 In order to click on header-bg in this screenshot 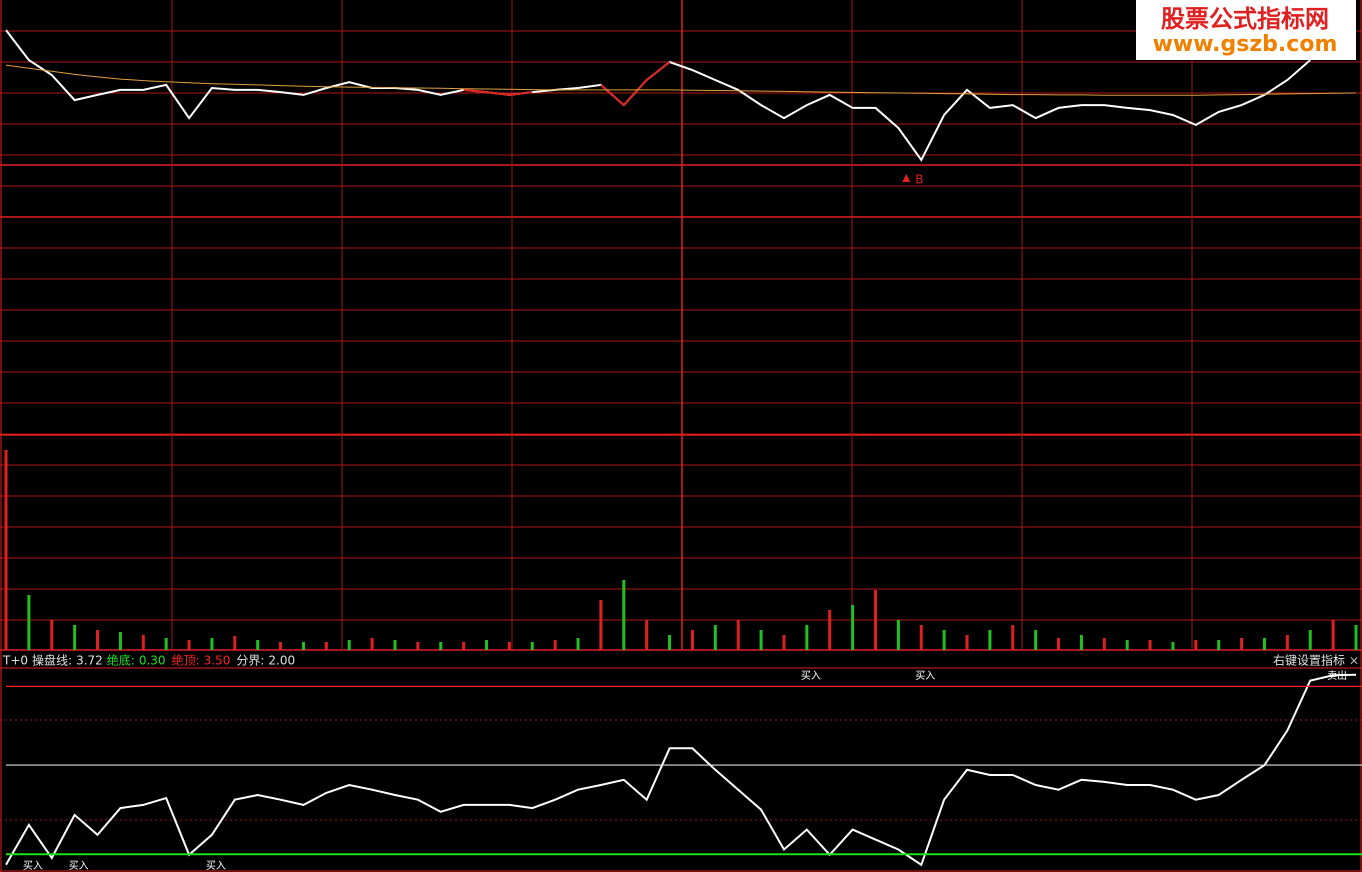, I will do `click(681, 659)`.